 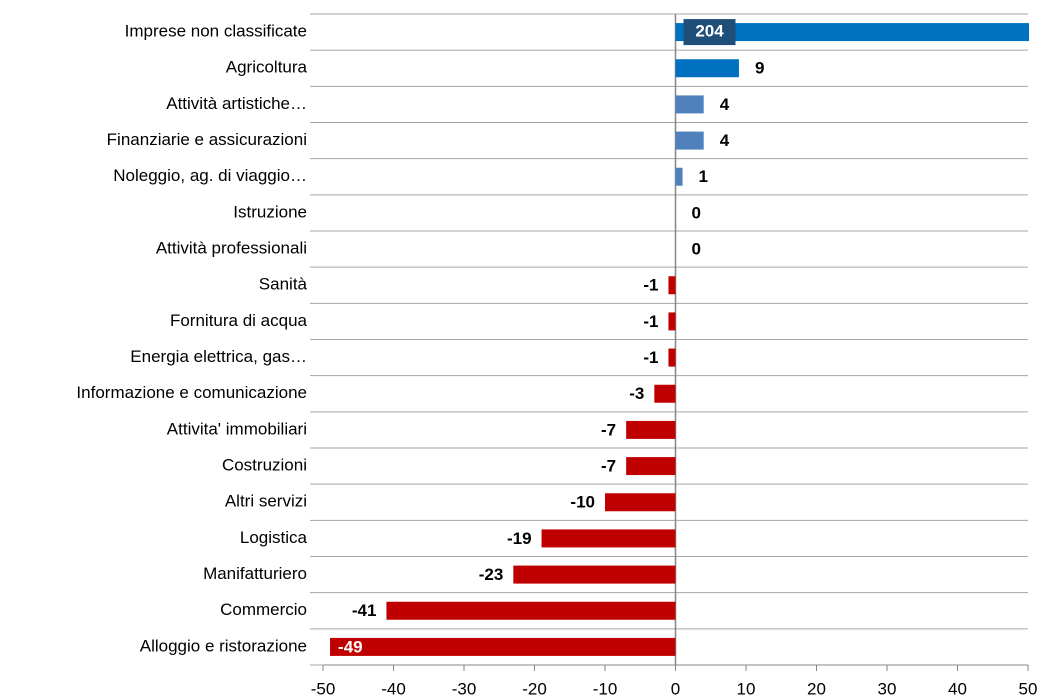 What do you see at coordinates (223, 645) in the screenshot?
I see `category-label: Alloggio e ristorazione` at bounding box center [223, 645].